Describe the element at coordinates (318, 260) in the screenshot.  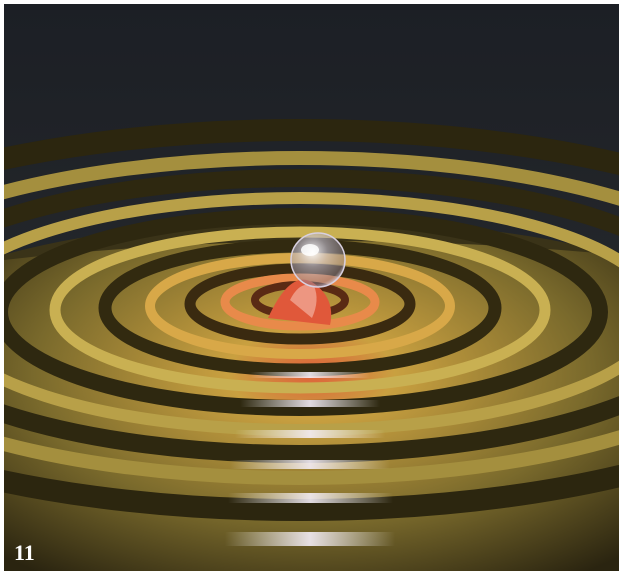
I see `bubble` at that location.